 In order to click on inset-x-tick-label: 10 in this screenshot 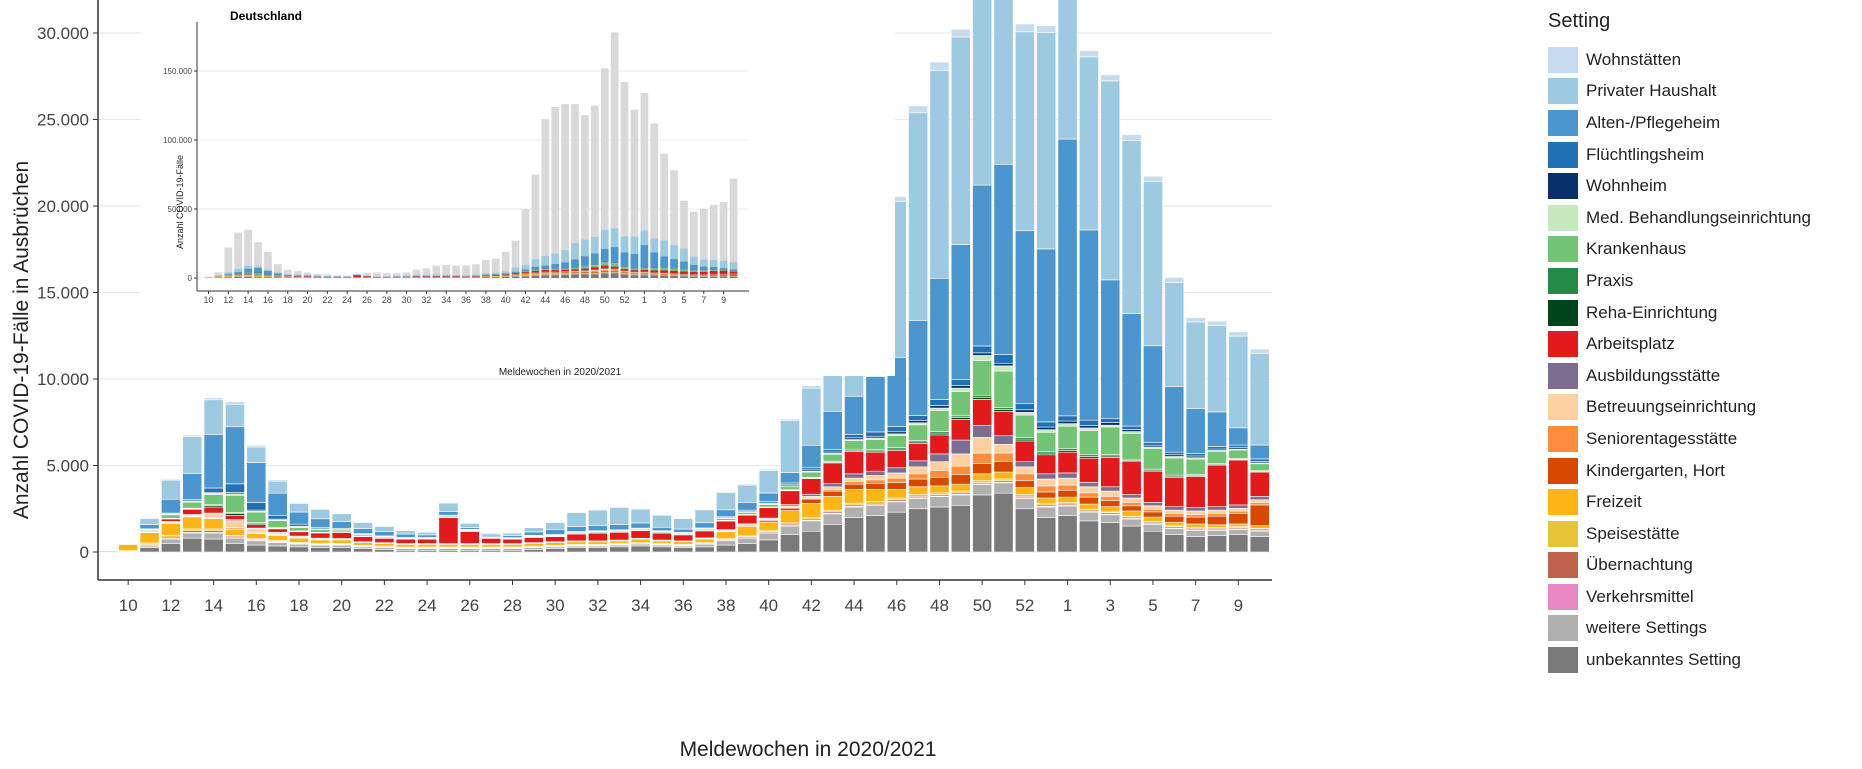, I will do `click(208, 300)`.